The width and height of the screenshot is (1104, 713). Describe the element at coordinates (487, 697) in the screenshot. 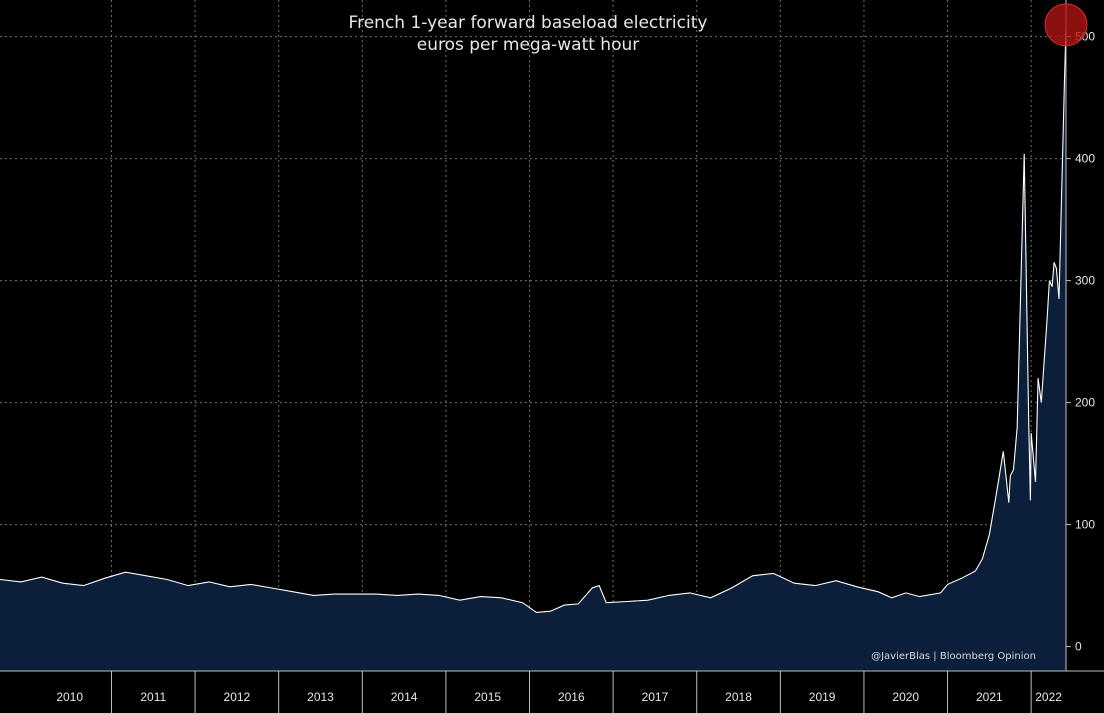

I see `x-tick-label: 2015` at that location.